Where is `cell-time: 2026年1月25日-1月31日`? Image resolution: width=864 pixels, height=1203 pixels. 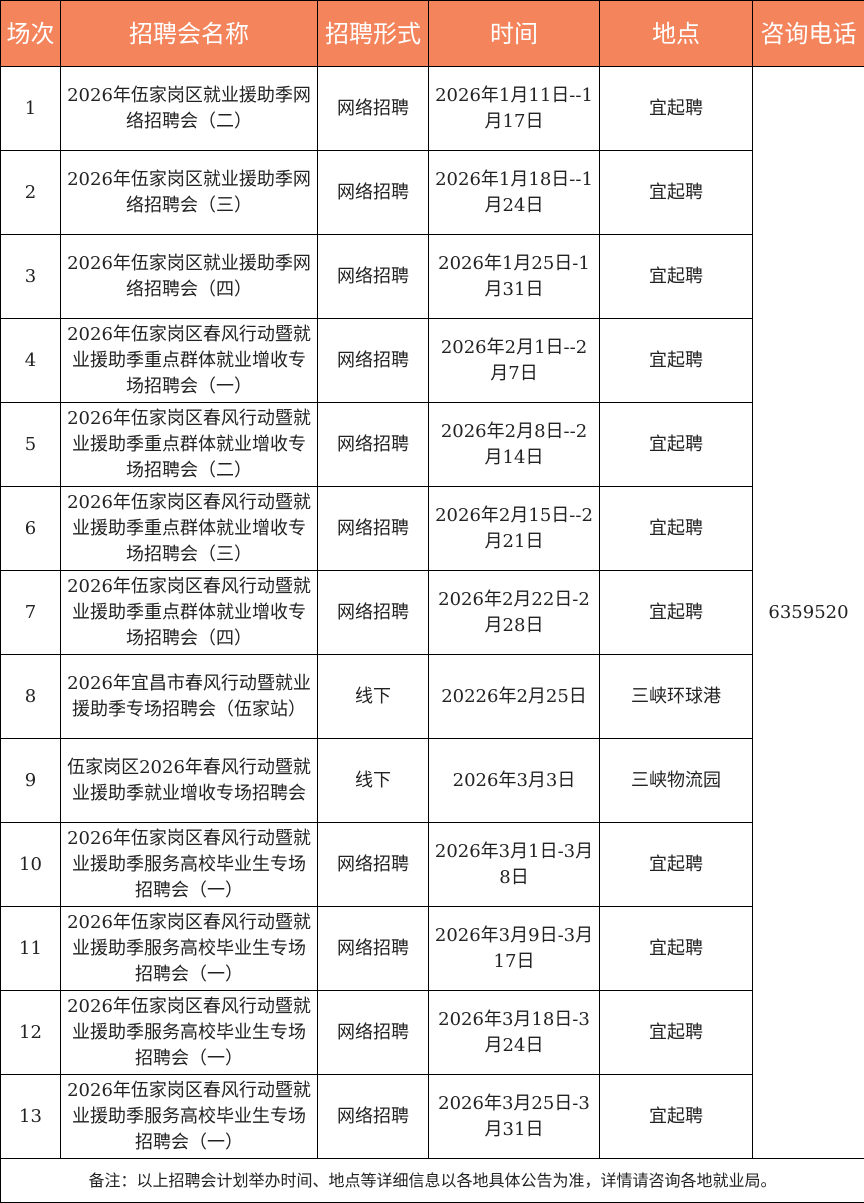
cell-time: 2026年1月25日-1月31日 is located at coordinates (514, 277).